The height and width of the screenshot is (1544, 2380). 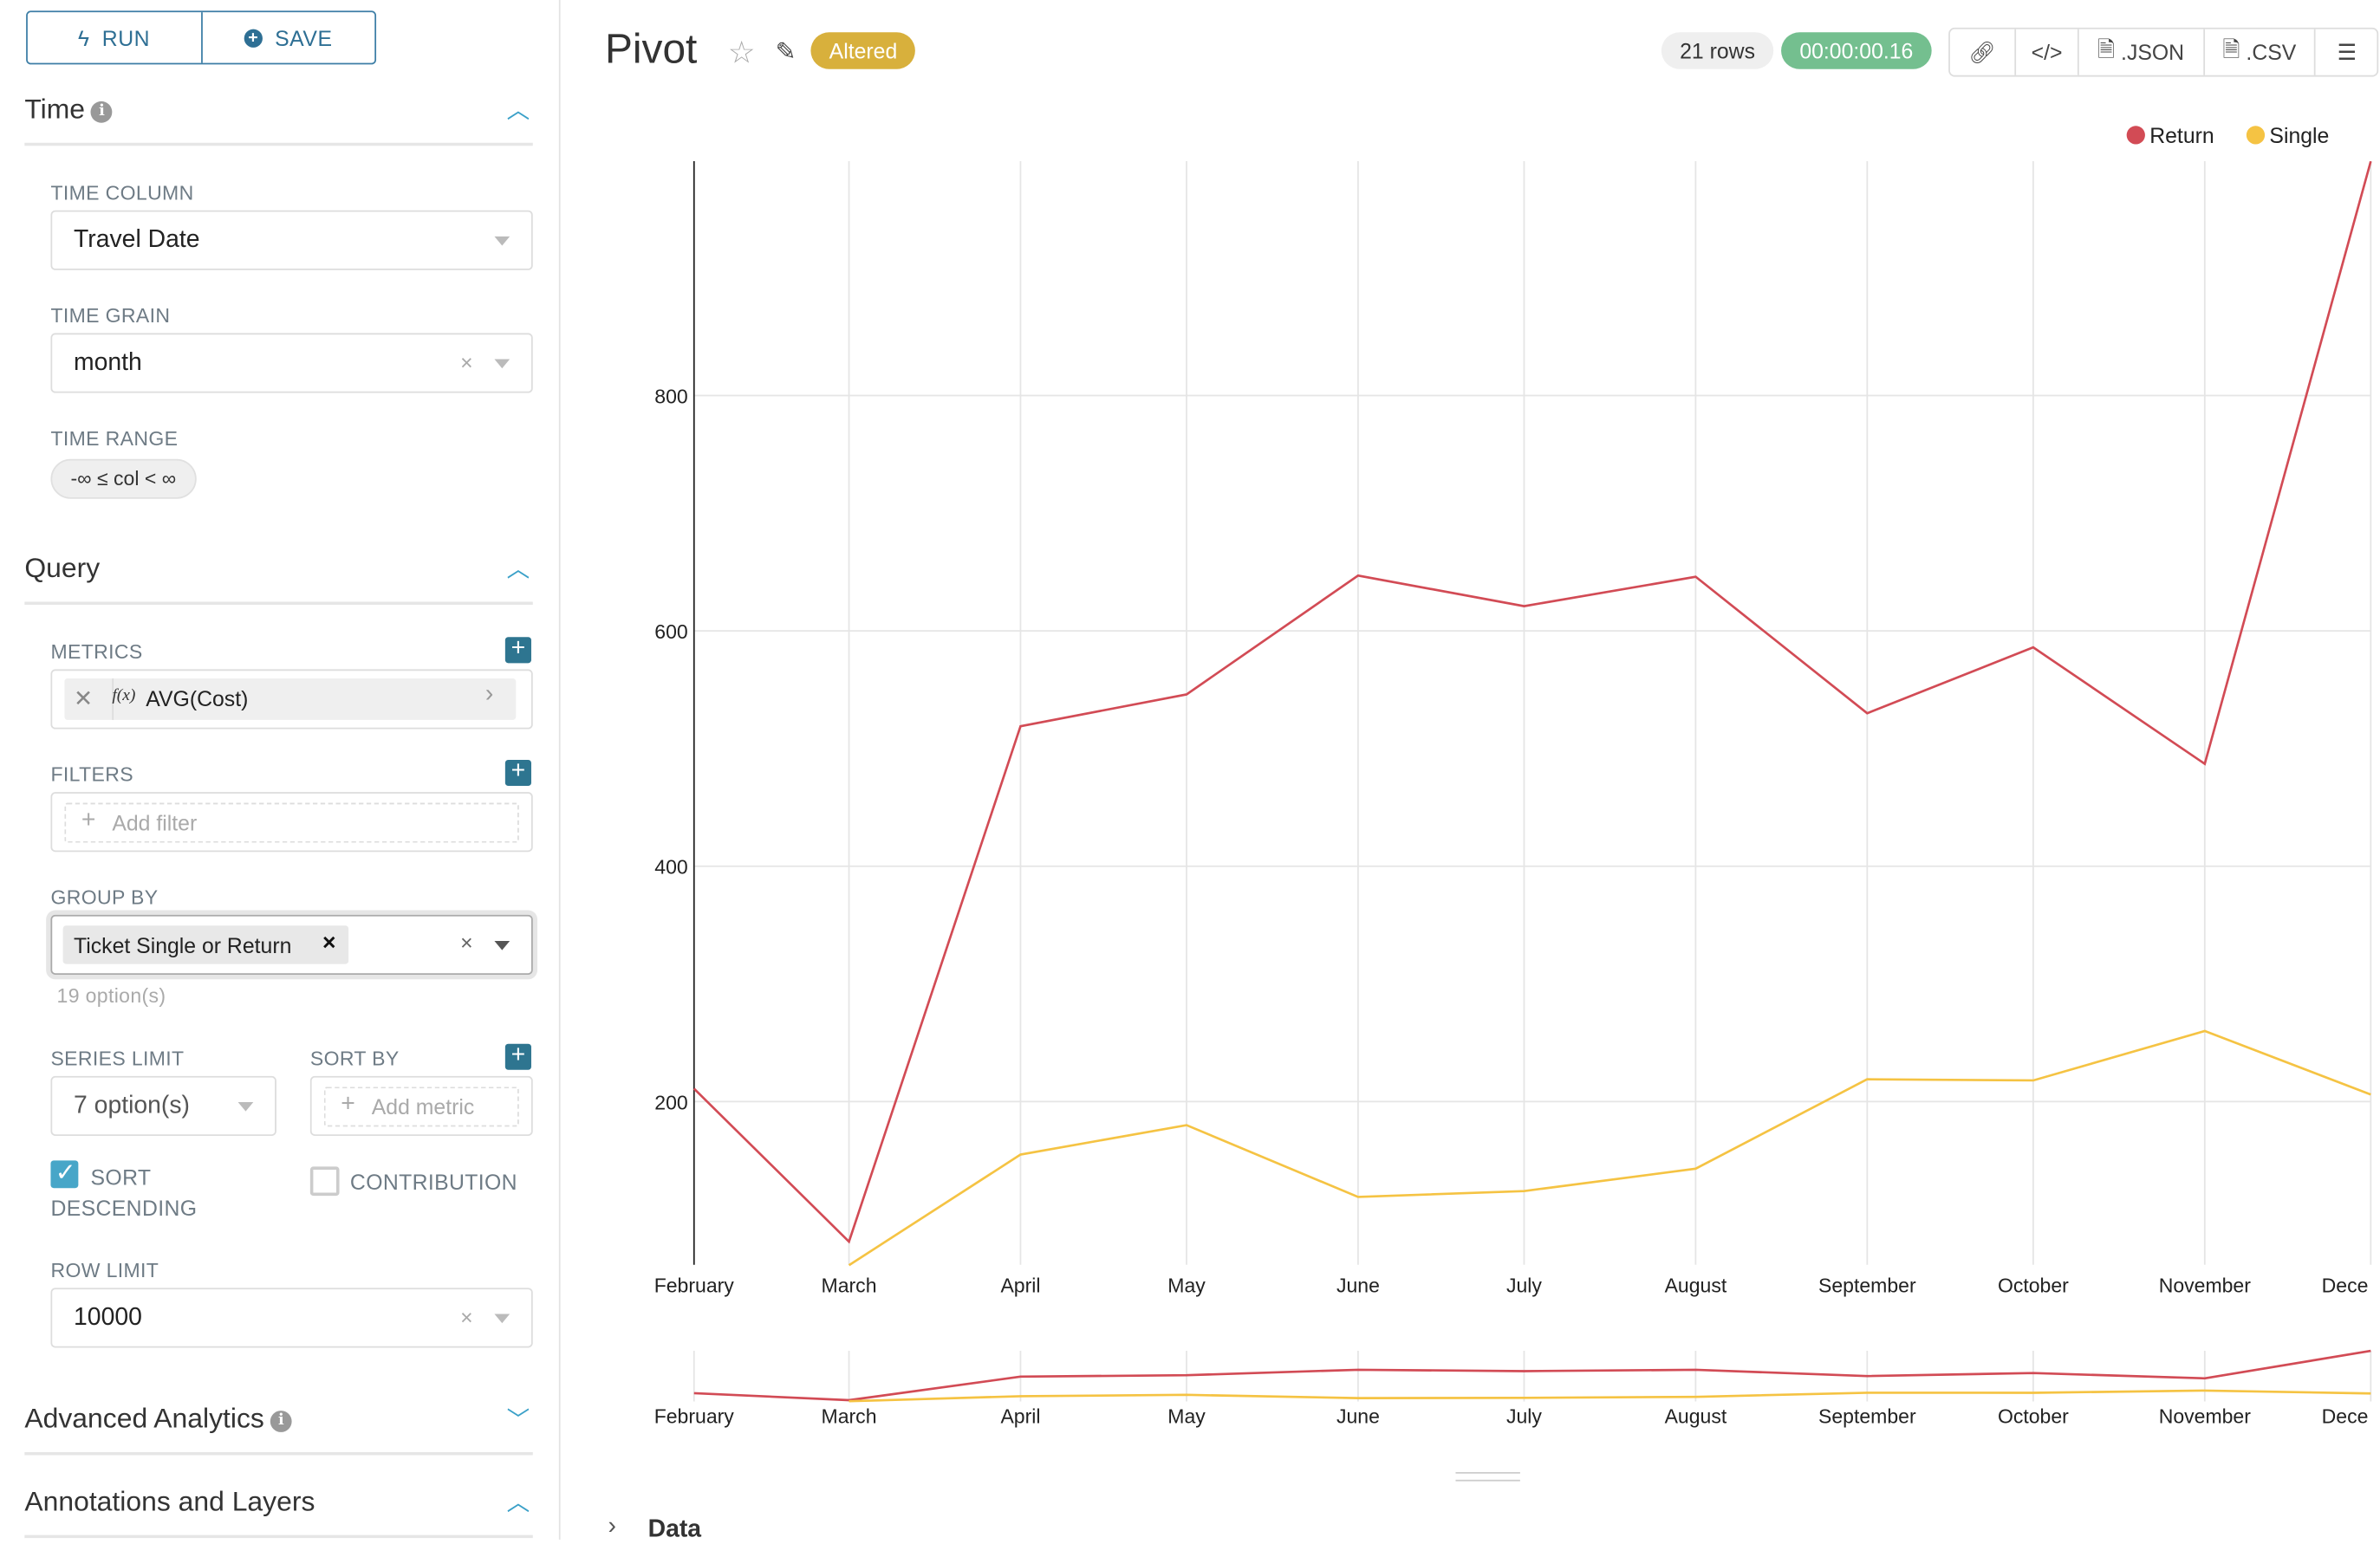 I want to click on code-icon: </>, so click(x=2047, y=53).